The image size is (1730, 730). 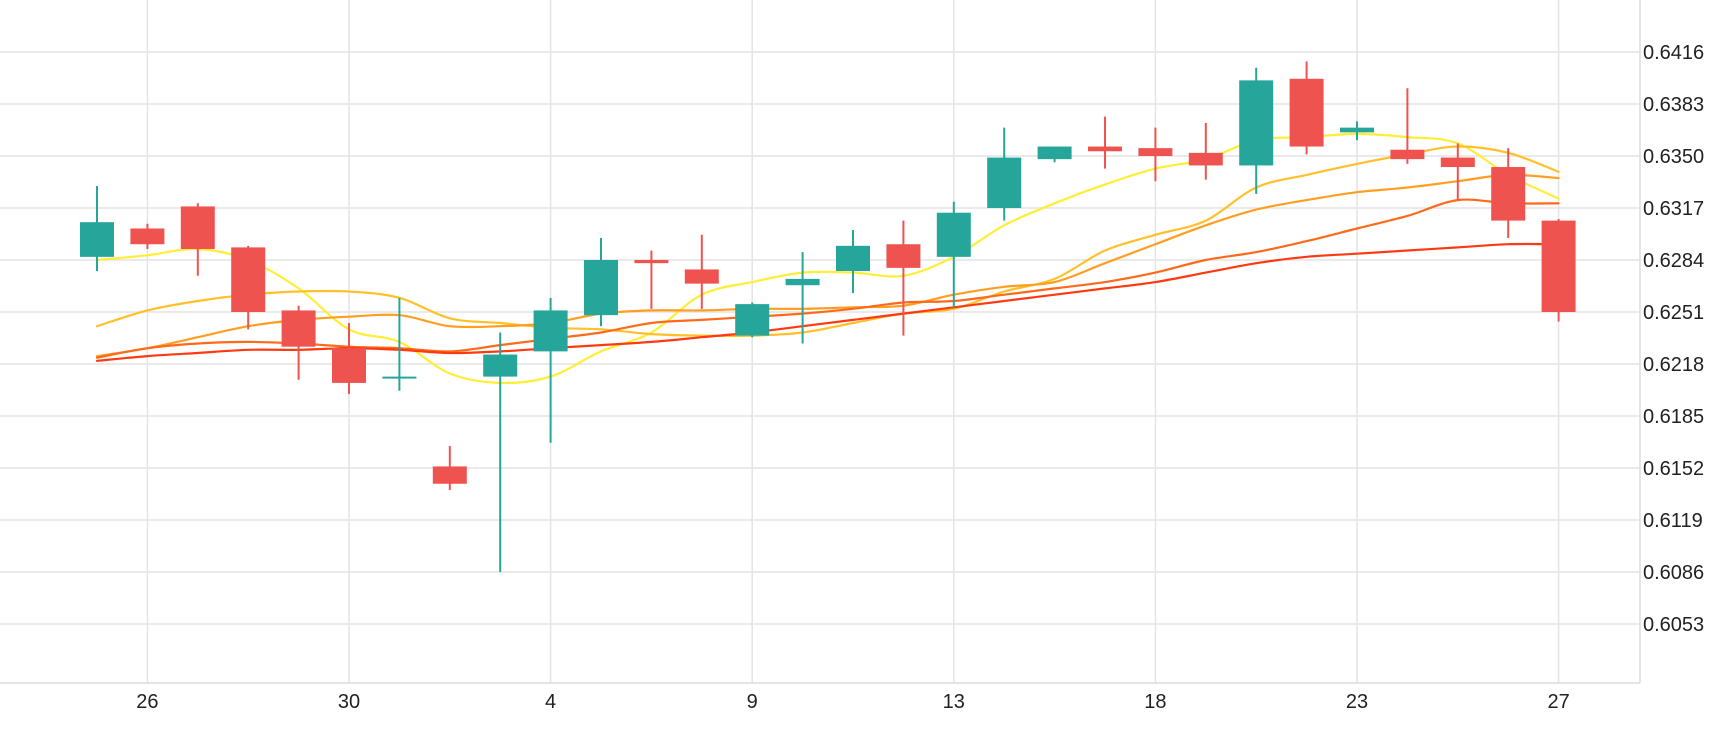 What do you see at coordinates (1155, 702) in the screenshot?
I see `x-tick-label: 18` at bounding box center [1155, 702].